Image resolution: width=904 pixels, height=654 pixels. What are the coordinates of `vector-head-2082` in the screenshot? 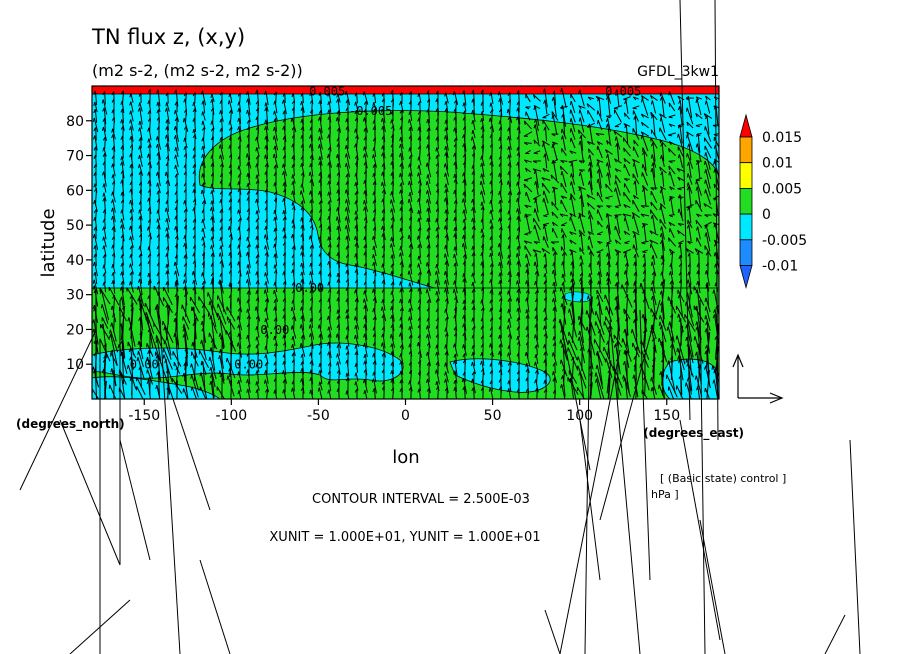 It's located at (643, 153).